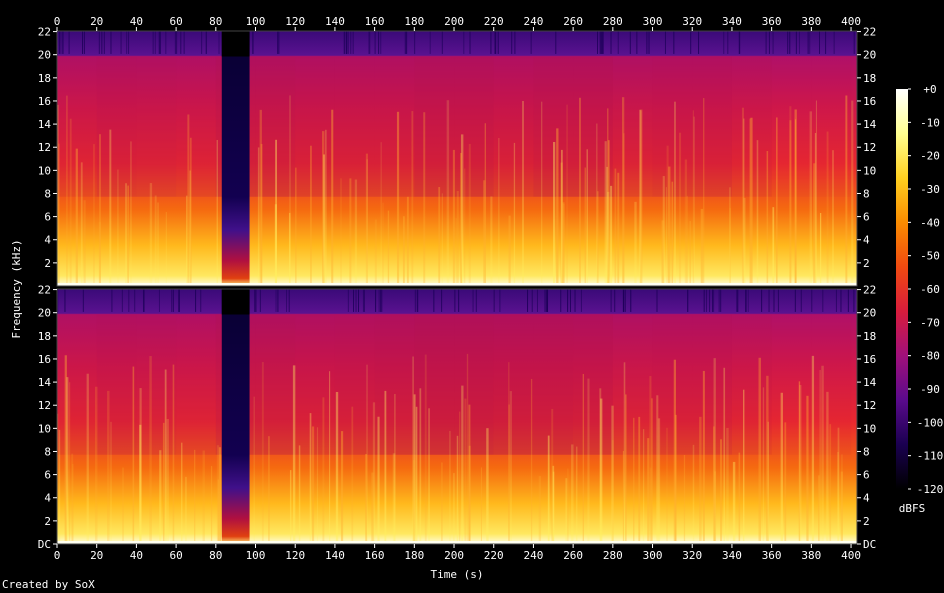  Describe the element at coordinates (235, 158) in the screenshot. I see `silence-segment` at that location.